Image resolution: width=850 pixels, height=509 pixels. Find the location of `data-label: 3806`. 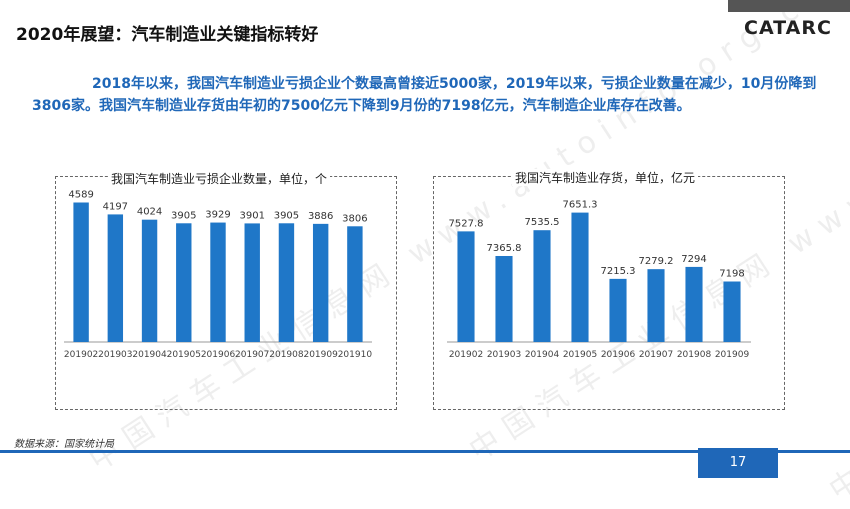

data-label: 3806 is located at coordinates (354, 218).